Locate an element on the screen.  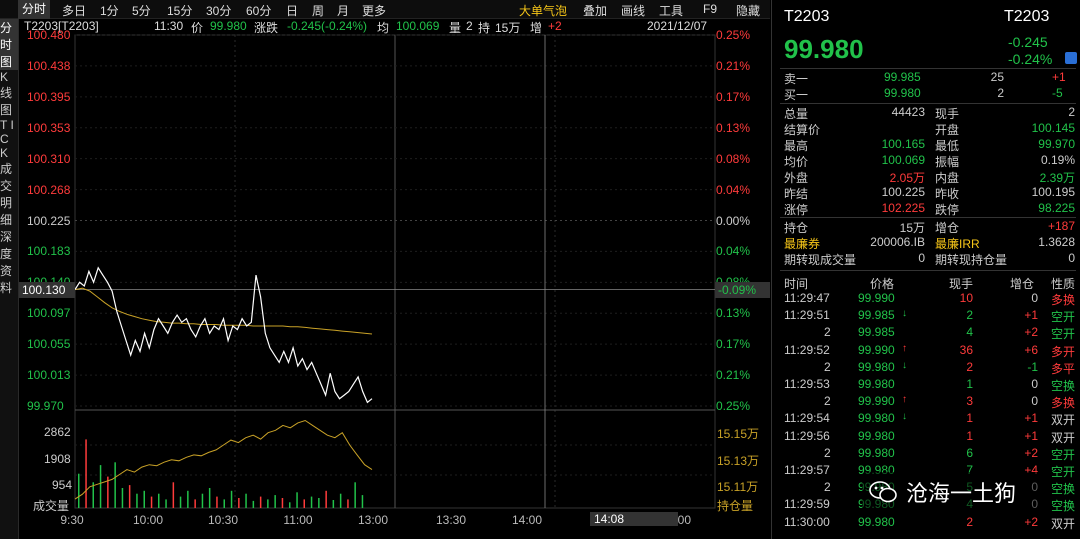
trade-type: 空开 is located at coordinates (1063, 317).